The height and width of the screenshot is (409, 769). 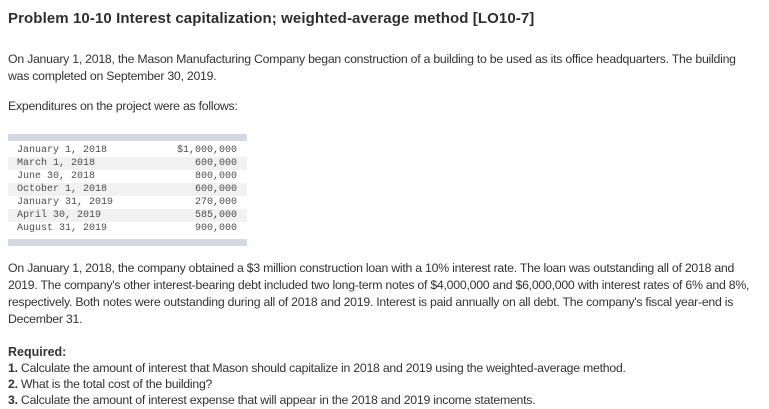 I want to click on expenditure-date: March 1, 2018, so click(x=56, y=163).